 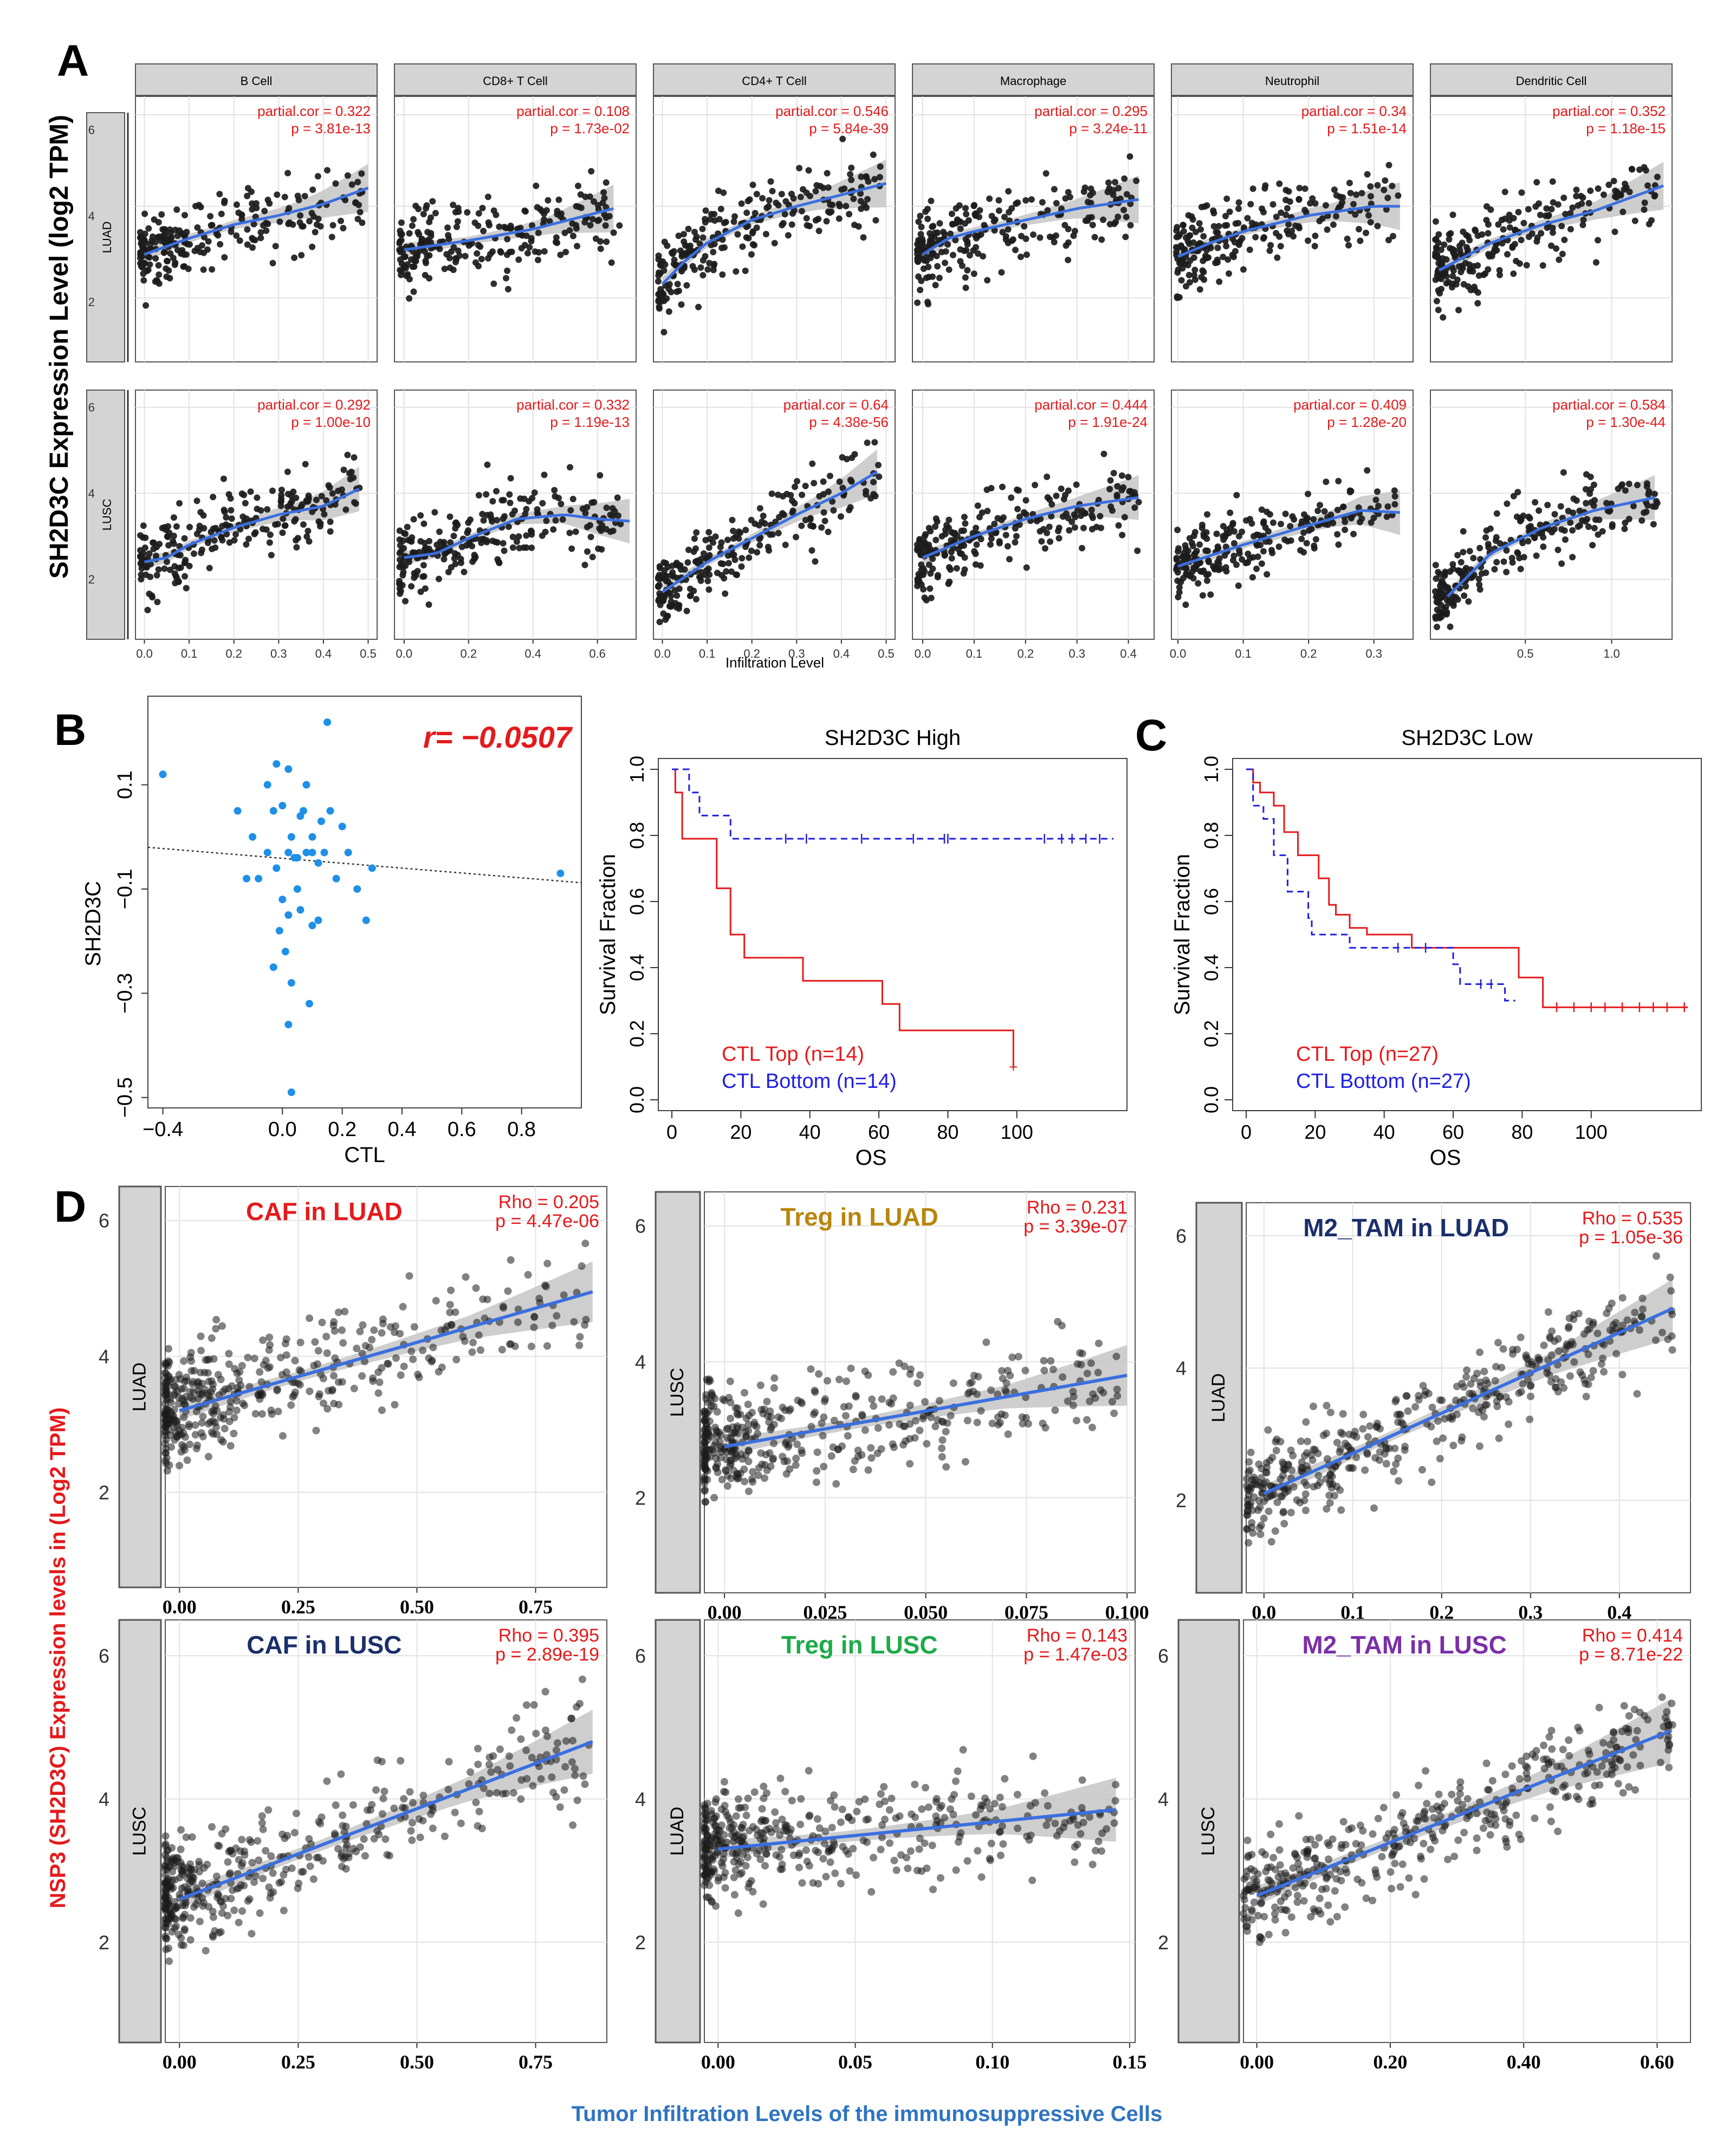 What do you see at coordinates (741, 1132) in the screenshot?
I see `x-tick-label: 20` at bounding box center [741, 1132].